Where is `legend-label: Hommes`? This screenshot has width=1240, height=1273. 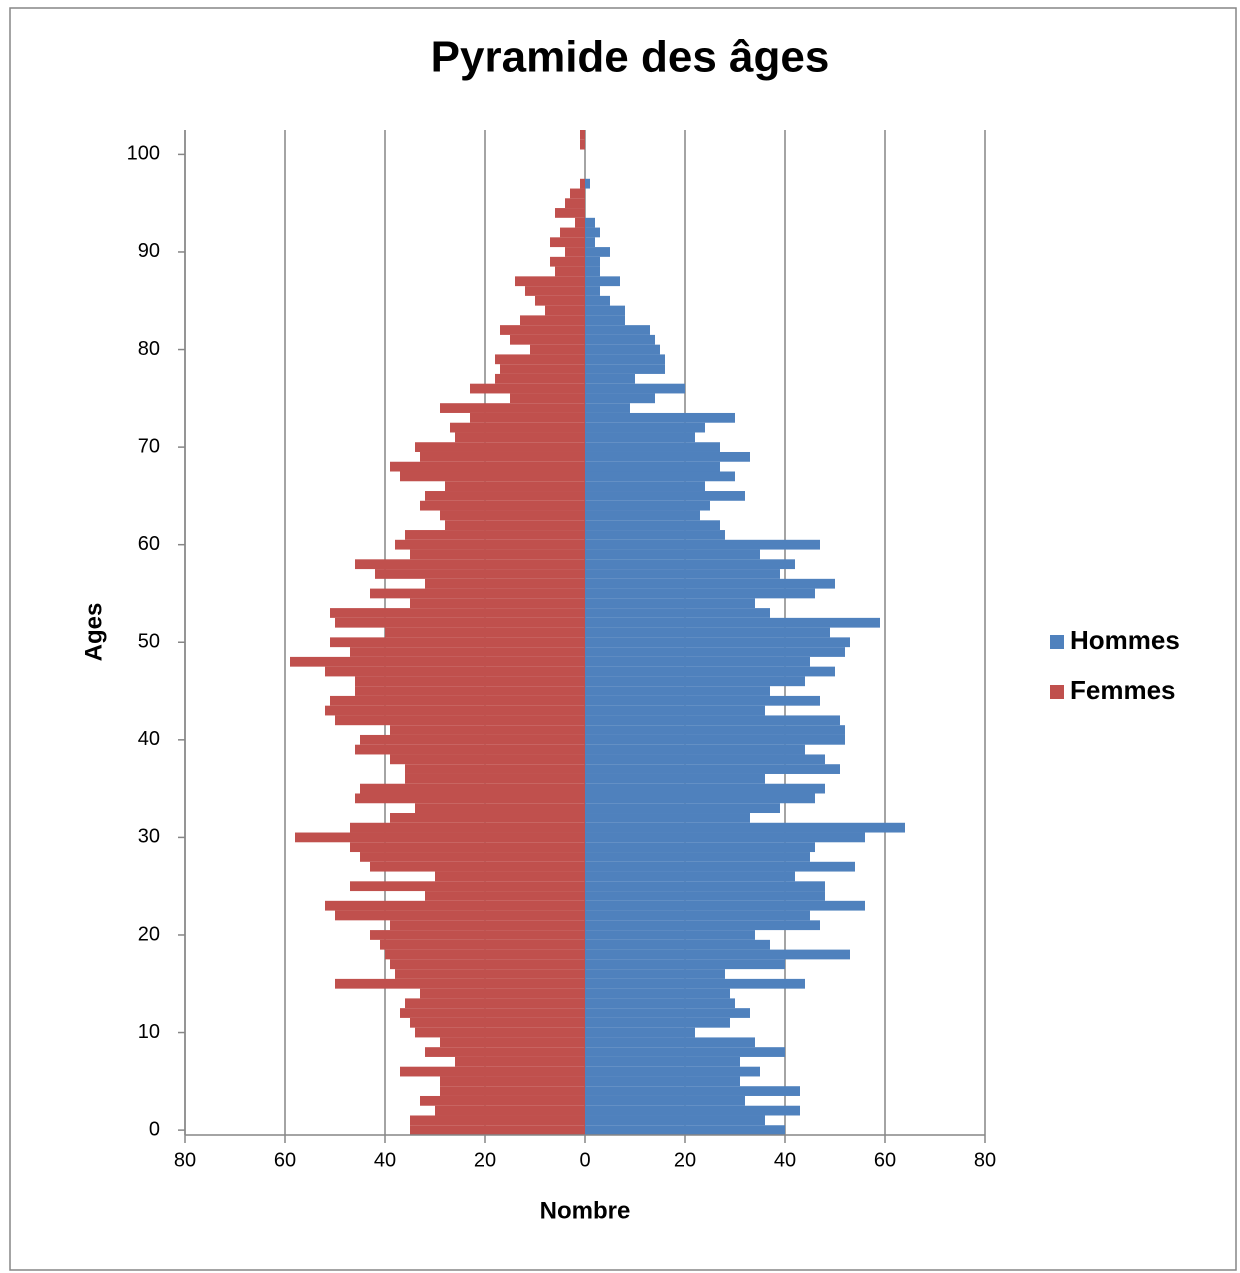
legend-label: Hommes is located at coordinates (1125, 640).